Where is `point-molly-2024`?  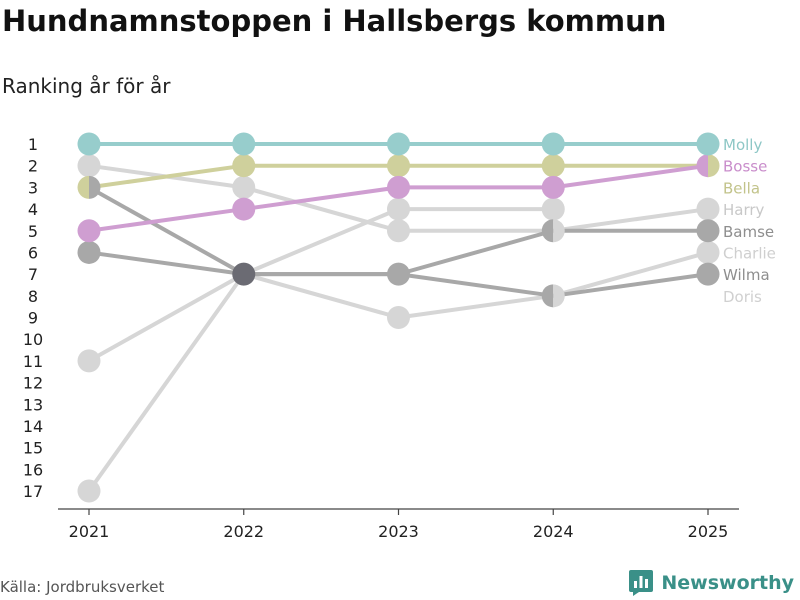 point-molly-2024 is located at coordinates (553, 144).